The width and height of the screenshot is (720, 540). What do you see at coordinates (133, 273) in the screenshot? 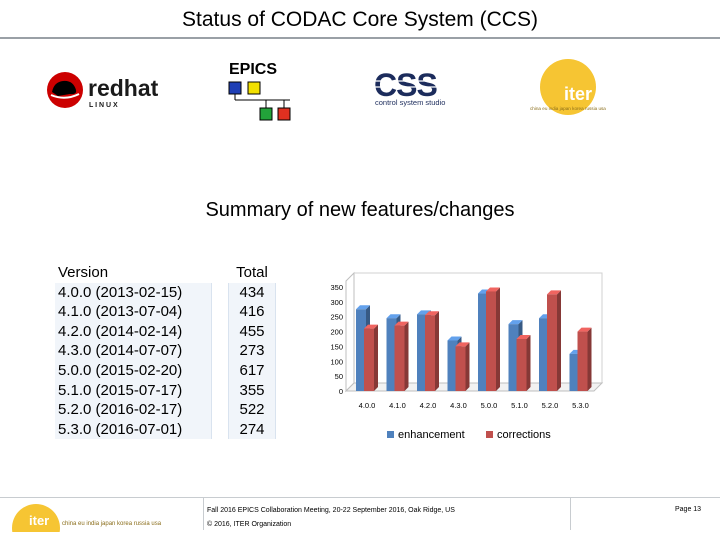
I see `version-header: Version` at bounding box center [133, 273].